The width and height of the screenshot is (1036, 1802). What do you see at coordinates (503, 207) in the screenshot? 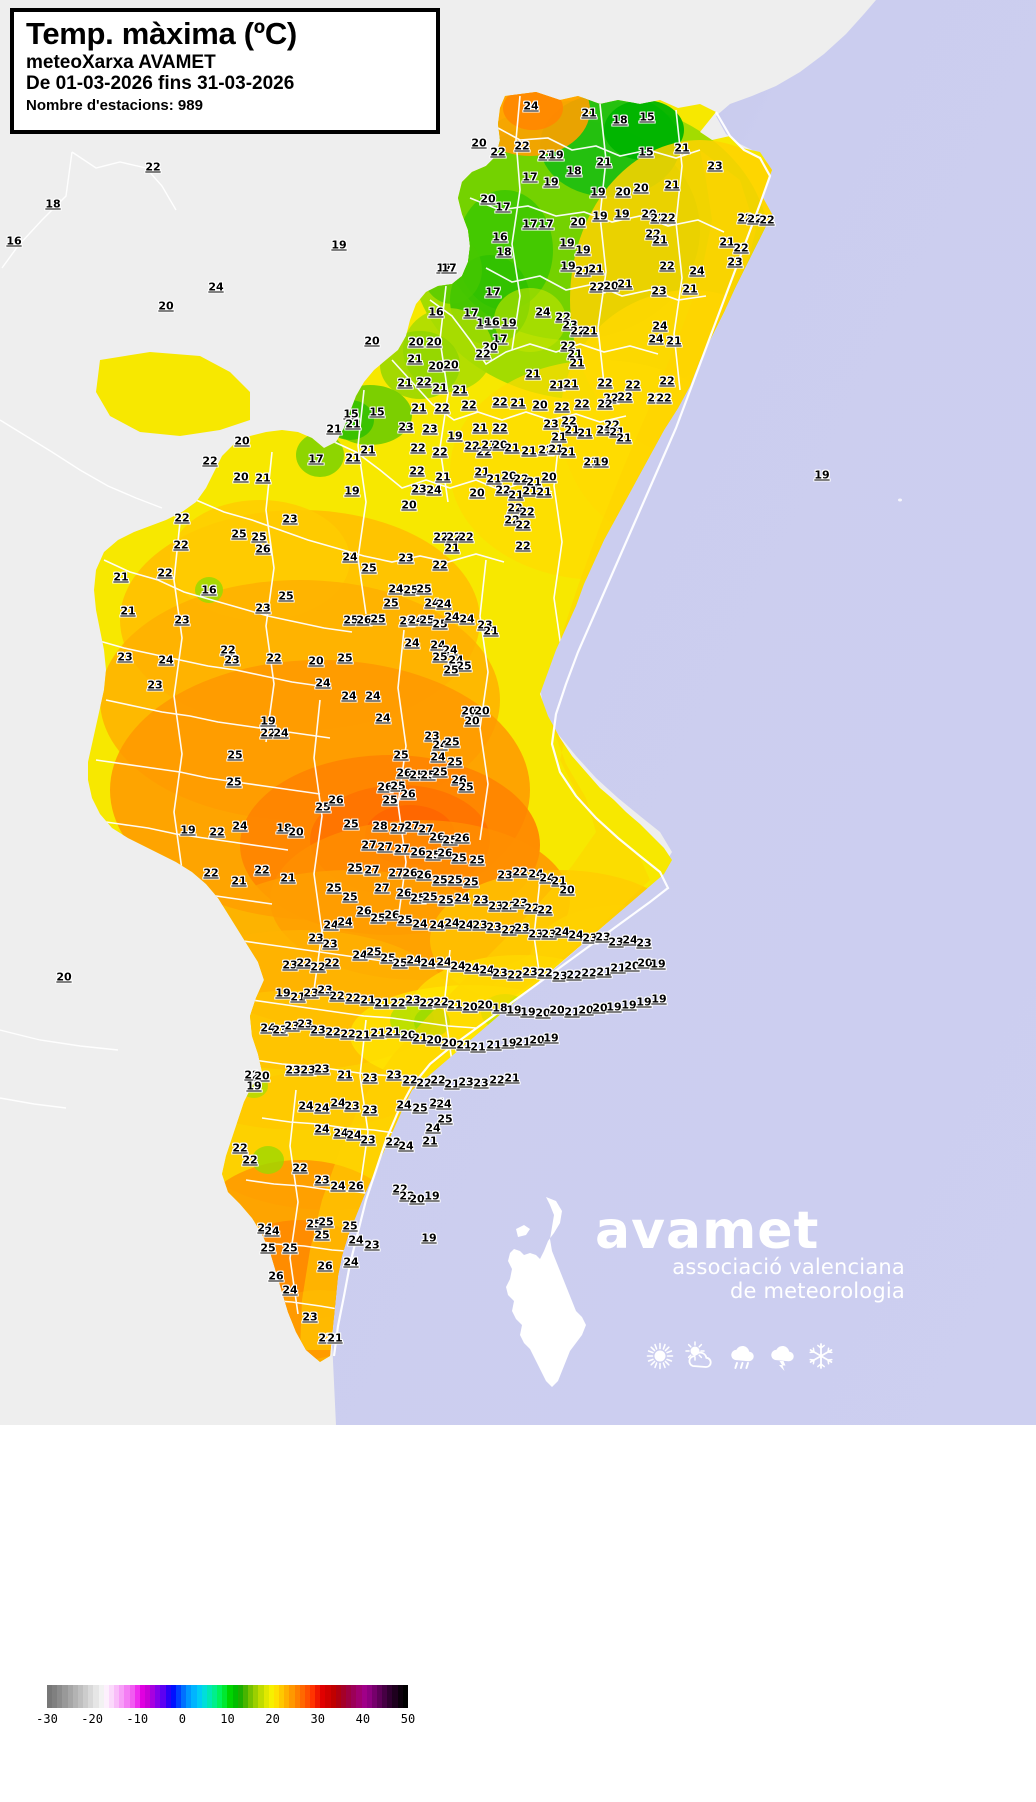
I see `station-label: 17` at bounding box center [503, 207].